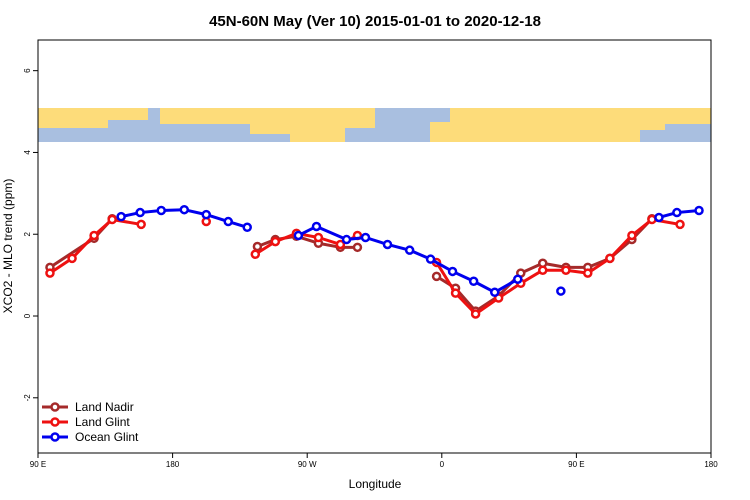  Describe the element at coordinates (27, 233) in the screenshot. I see `y-tick-label: 2` at that location.